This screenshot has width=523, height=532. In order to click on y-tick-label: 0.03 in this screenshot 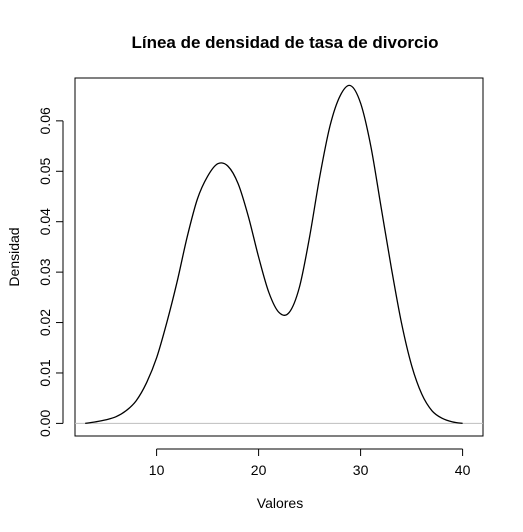, I will do `click(45, 271)`.